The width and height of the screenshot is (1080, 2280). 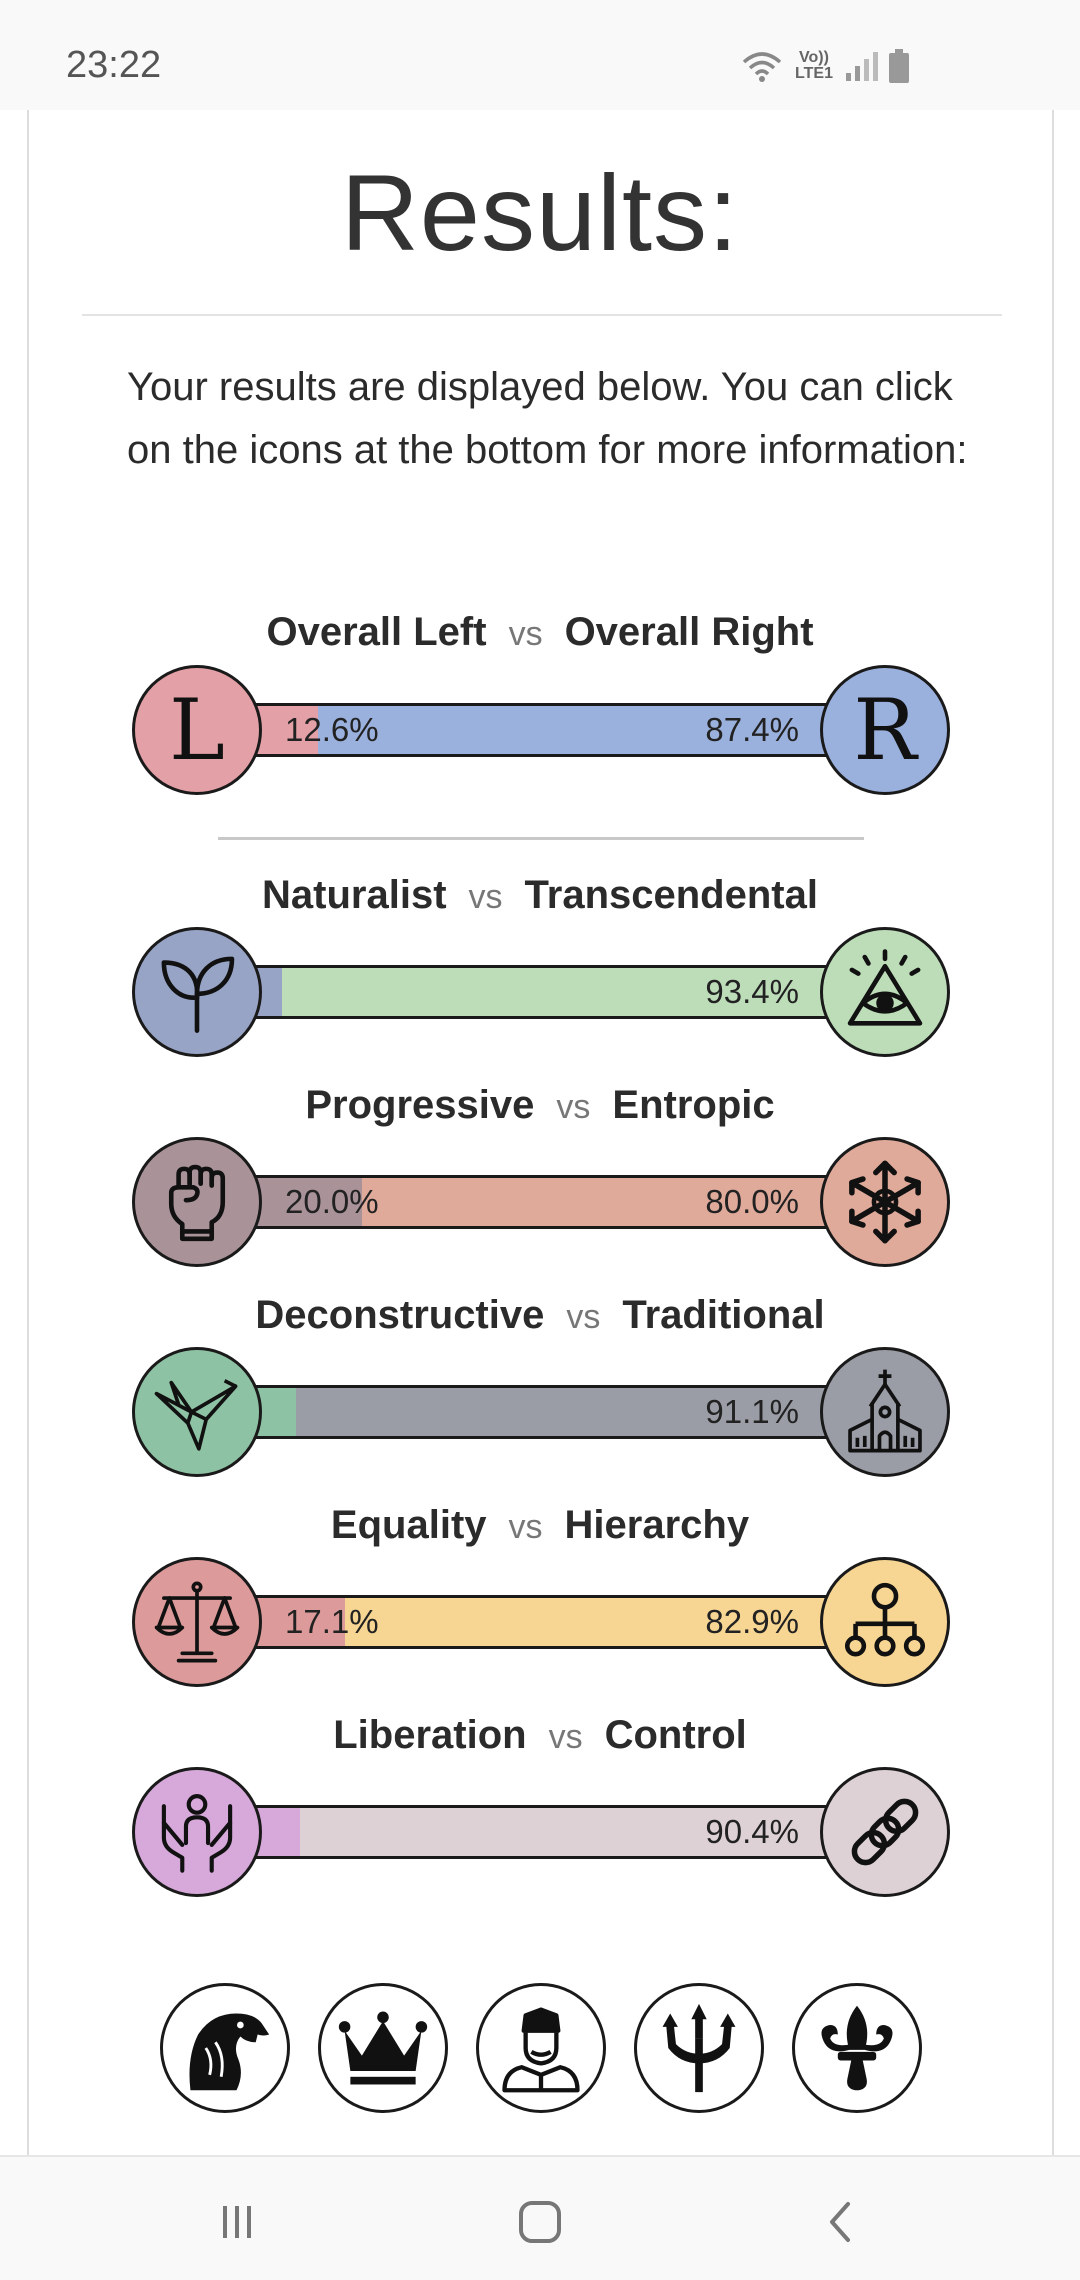 I want to click on page-title: Results:, so click(x=540, y=212).